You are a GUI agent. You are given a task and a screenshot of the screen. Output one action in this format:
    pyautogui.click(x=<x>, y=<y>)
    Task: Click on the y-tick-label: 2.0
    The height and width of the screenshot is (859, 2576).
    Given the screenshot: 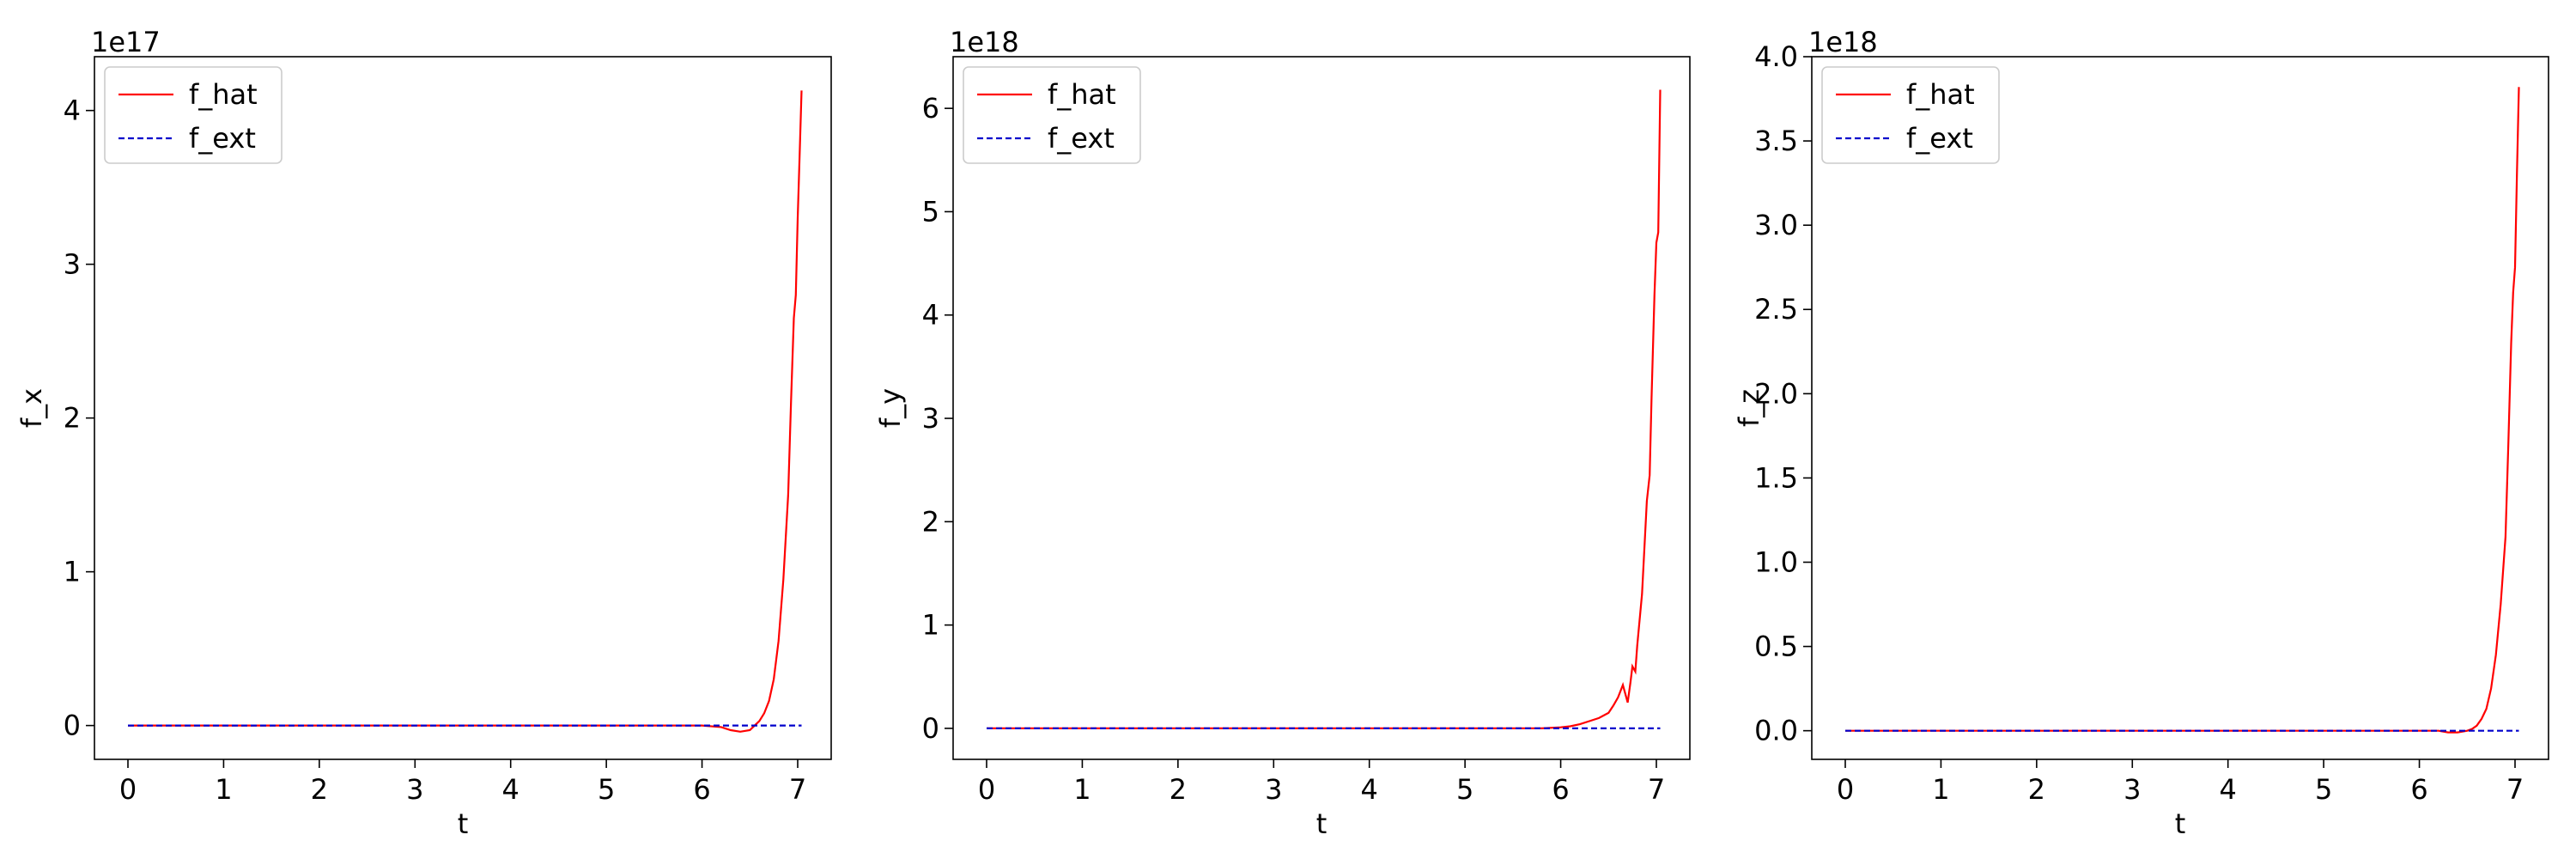 What is the action you would take?
    pyautogui.click(x=1776, y=393)
    